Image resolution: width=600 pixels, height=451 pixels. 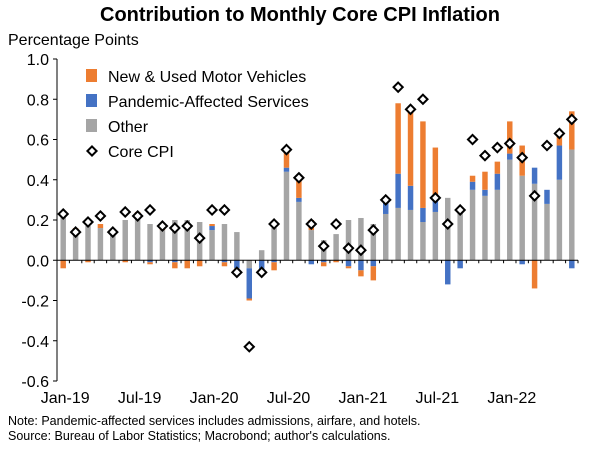 I want to click on legend-swatch-other, so click(x=91, y=125).